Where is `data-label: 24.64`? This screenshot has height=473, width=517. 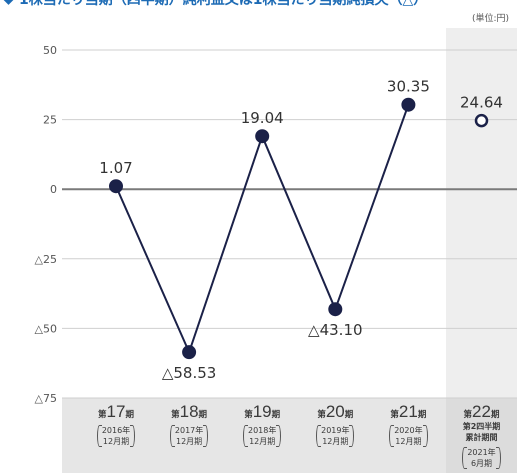
data-label: 24.64 is located at coordinates (481, 103).